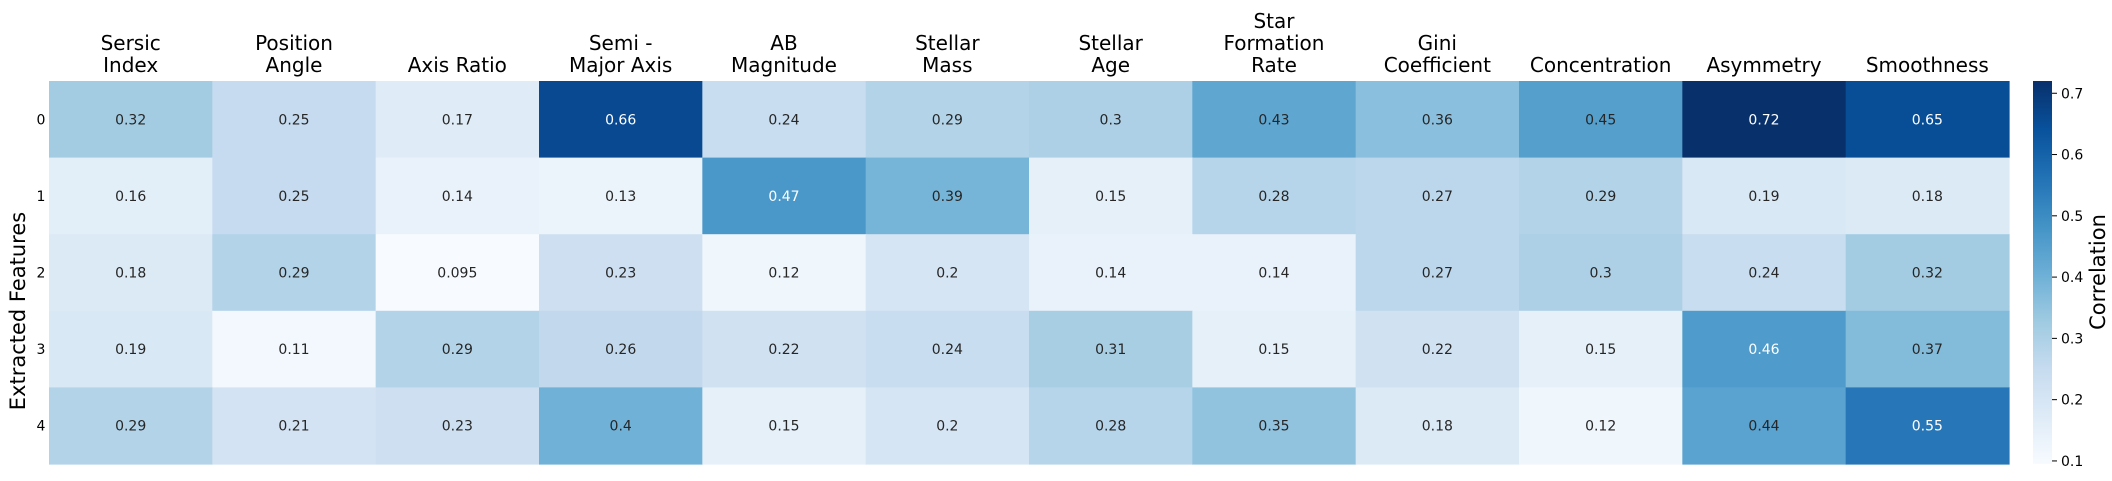 This screenshot has width=2112, height=481. I want to click on cell-value-label: 0.11, so click(293, 350).